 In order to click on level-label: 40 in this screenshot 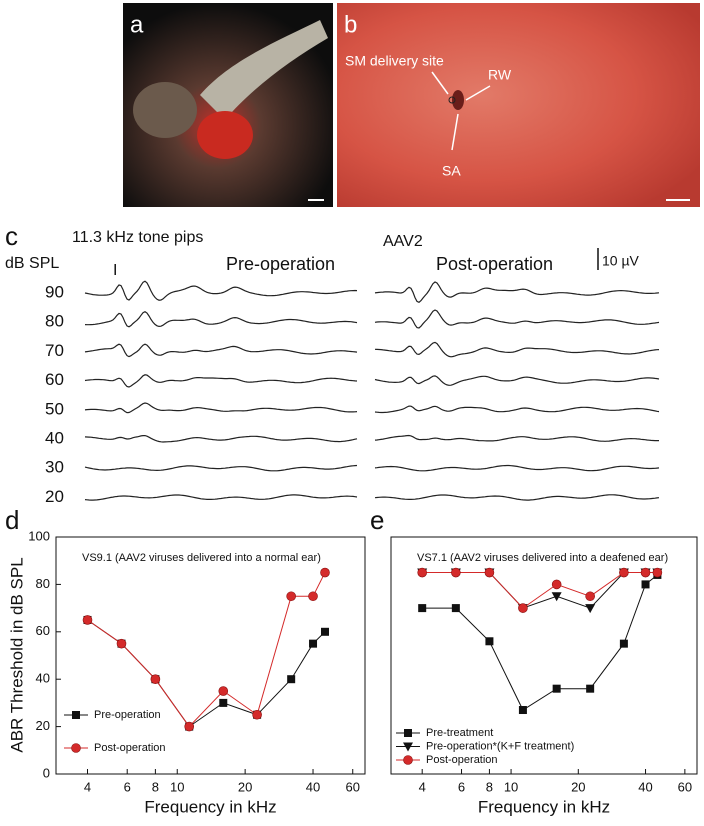, I will do `click(54, 437)`.